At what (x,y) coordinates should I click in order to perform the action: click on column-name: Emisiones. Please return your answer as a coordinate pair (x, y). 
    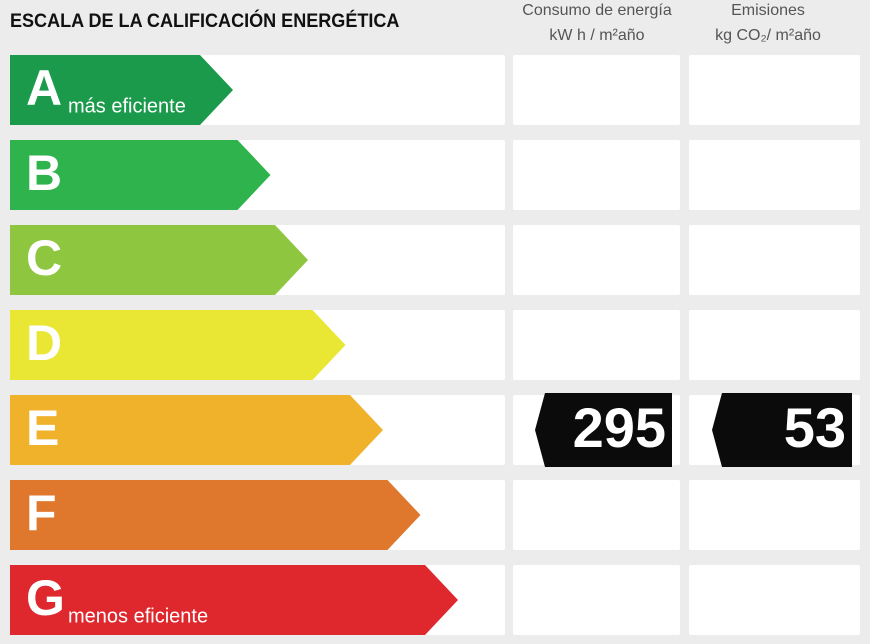
    Looking at the image, I should click on (768, 10).